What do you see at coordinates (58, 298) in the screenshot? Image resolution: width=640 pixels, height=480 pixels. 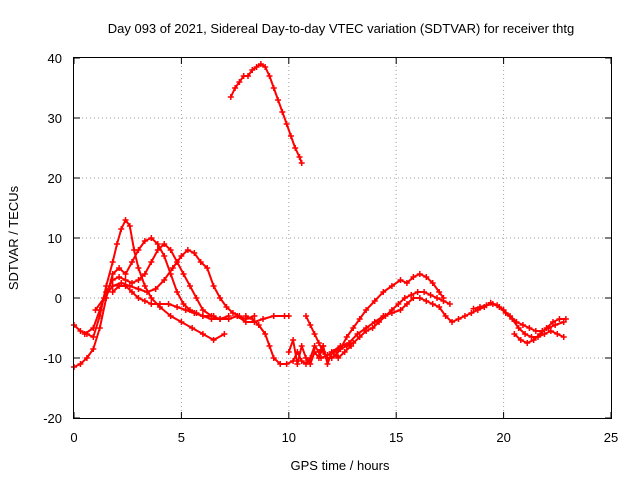 I see `y-tick-label: 0` at bounding box center [58, 298].